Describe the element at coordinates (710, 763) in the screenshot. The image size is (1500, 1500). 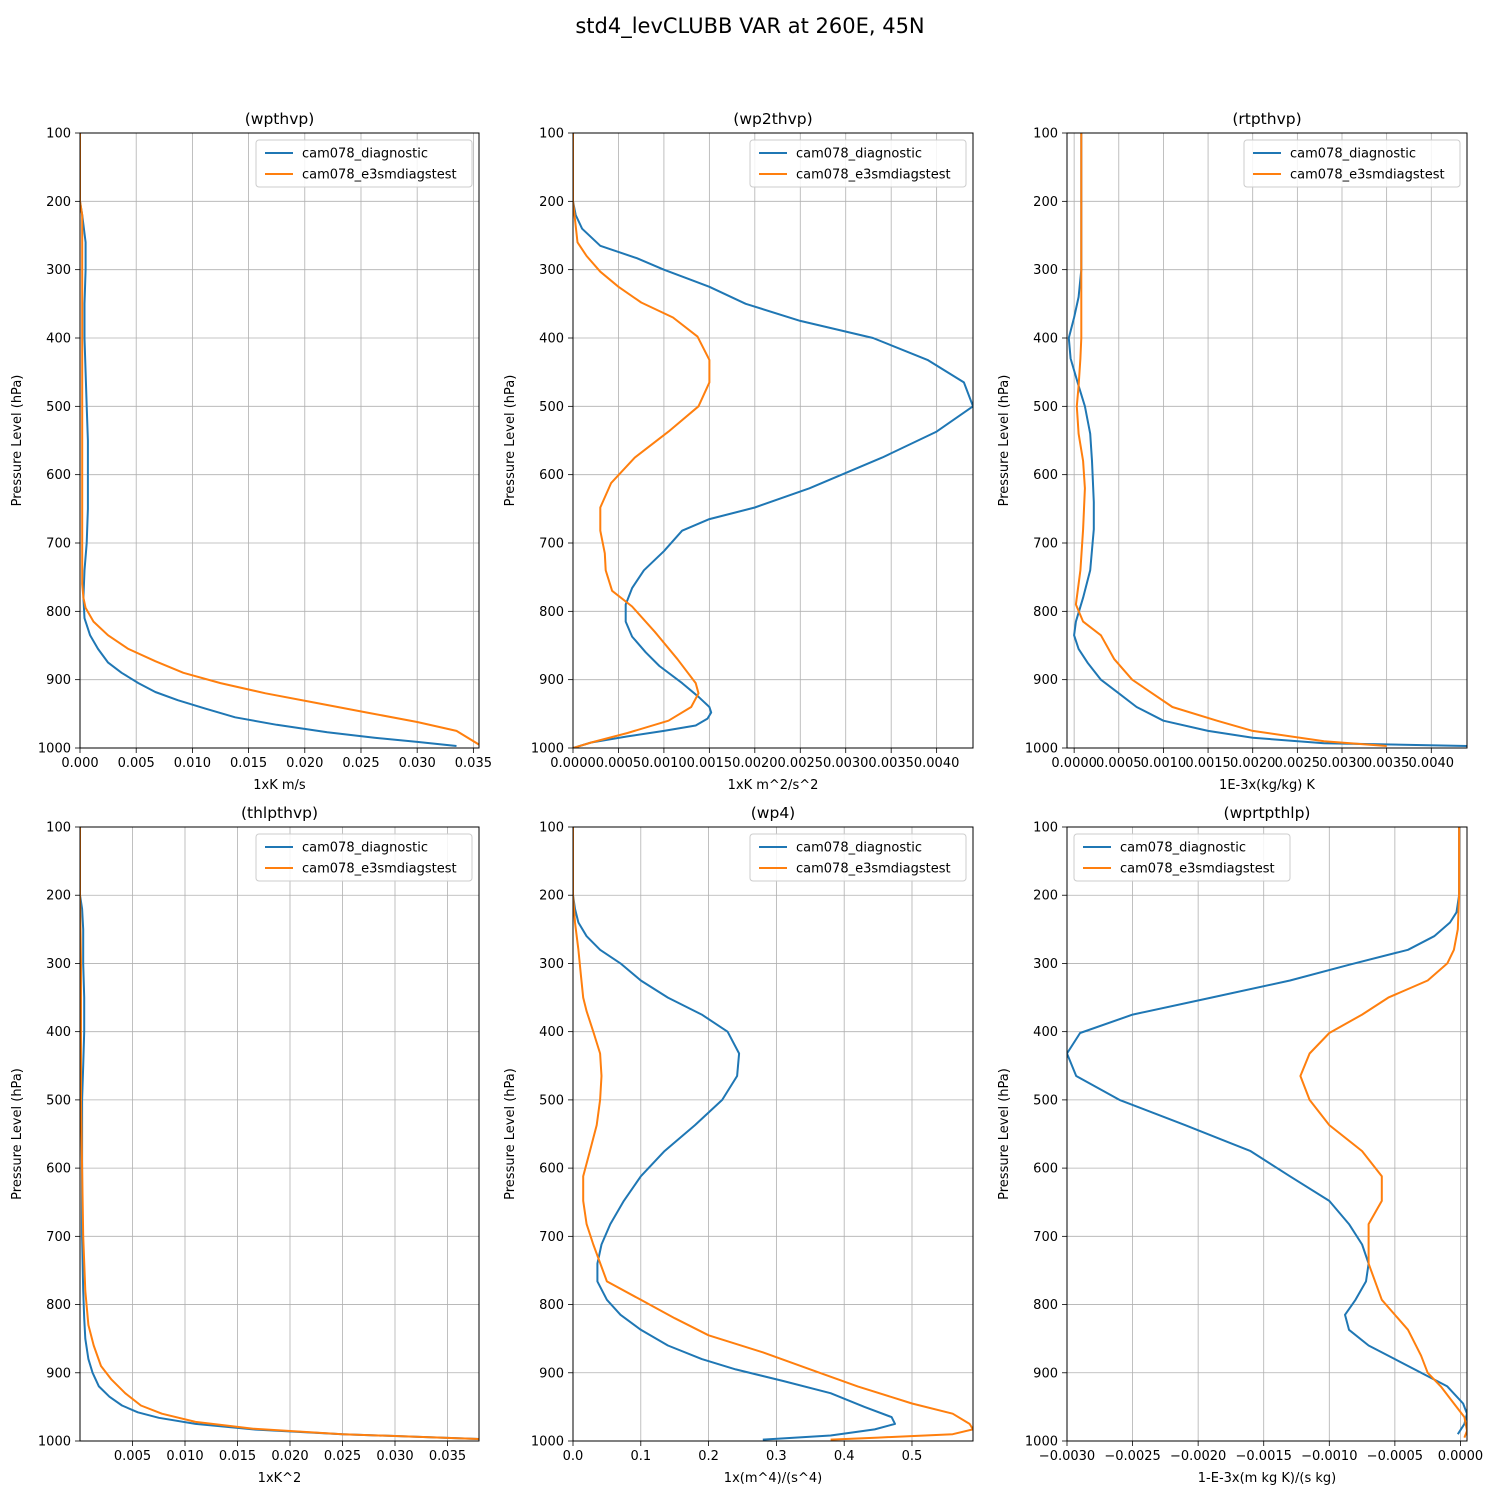
I see `x-tick-label: 0.0015` at that location.